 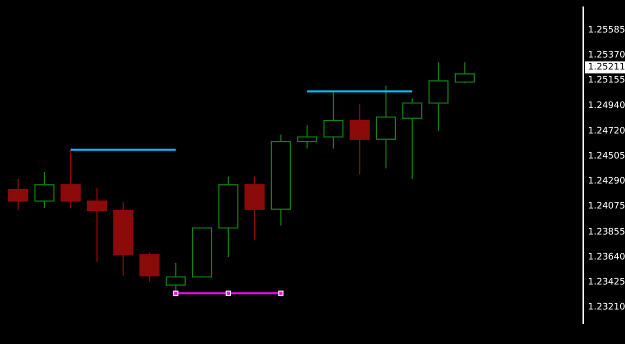 What do you see at coordinates (606, 283) in the screenshot?
I see `y-tick-label: 1.23425` at bounding box center [606, 283].